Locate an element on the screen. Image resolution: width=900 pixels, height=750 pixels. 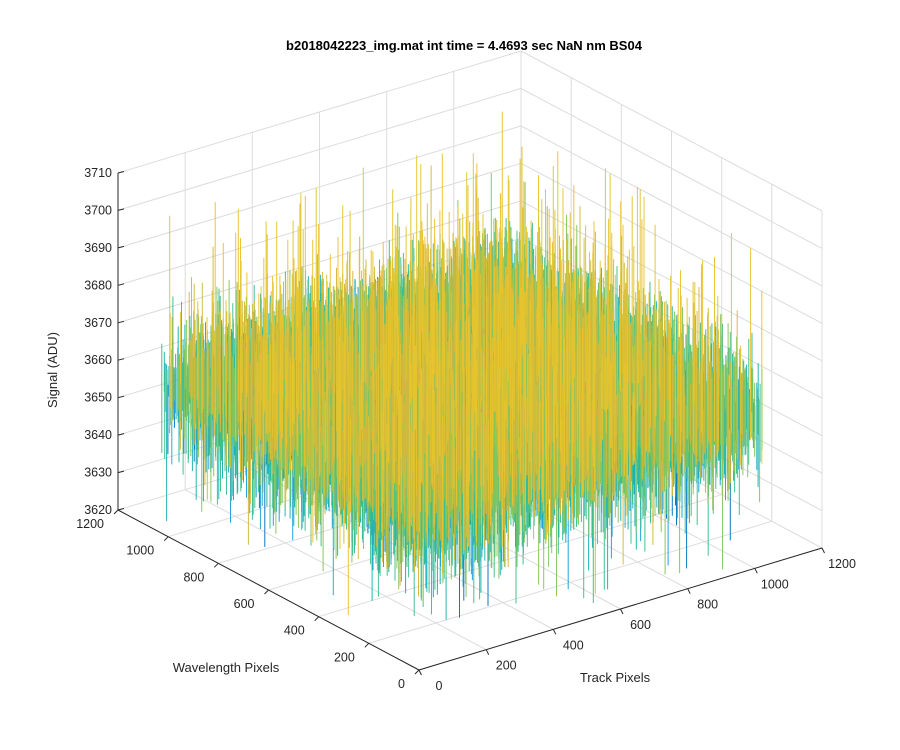
y-axis-label: Wavelength Pixels is located at coordinates (226, 667).